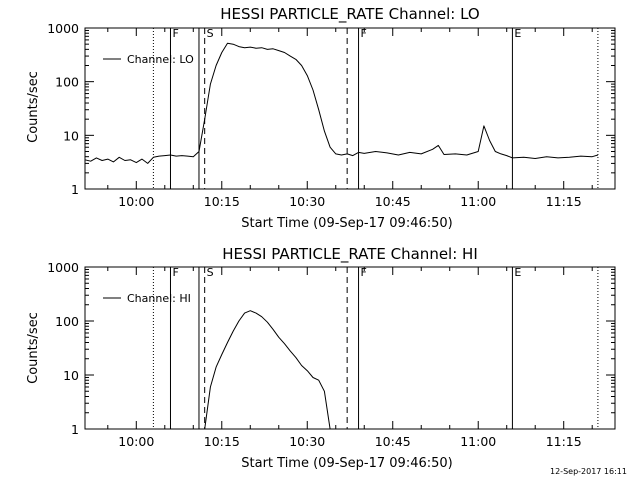  What do you see at coordinates (267, 370) in the screenshot?
I see `series-line` at bounding box center [267, 370].